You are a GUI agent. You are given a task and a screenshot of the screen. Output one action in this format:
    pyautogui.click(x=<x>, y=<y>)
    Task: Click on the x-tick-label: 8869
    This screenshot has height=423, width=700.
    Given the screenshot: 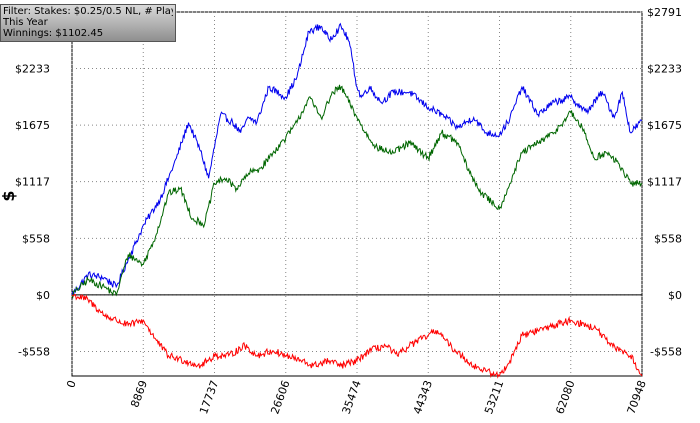 What is the action you would take?
    pyautogui.click(x=139, y=394)
    